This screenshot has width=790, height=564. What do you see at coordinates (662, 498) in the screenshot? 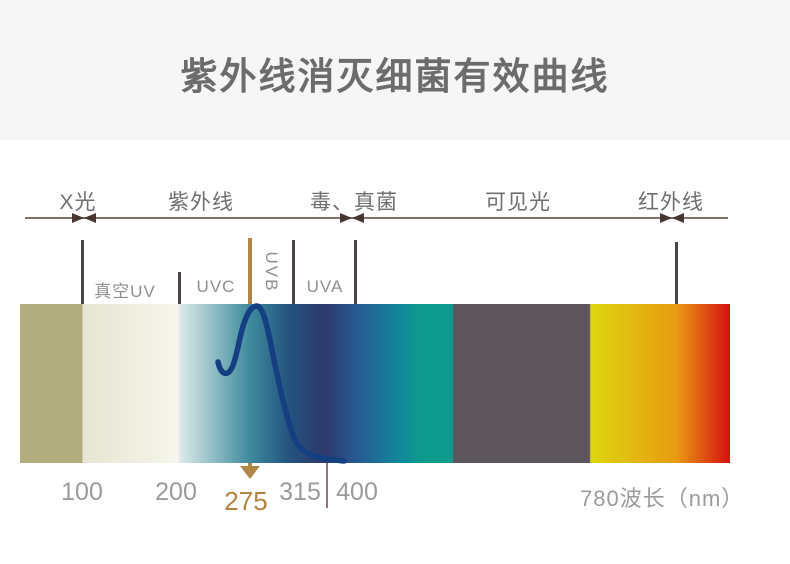
I see `wavelength-axis-label: 780波长（nm）` at bounding box center [662, 498].